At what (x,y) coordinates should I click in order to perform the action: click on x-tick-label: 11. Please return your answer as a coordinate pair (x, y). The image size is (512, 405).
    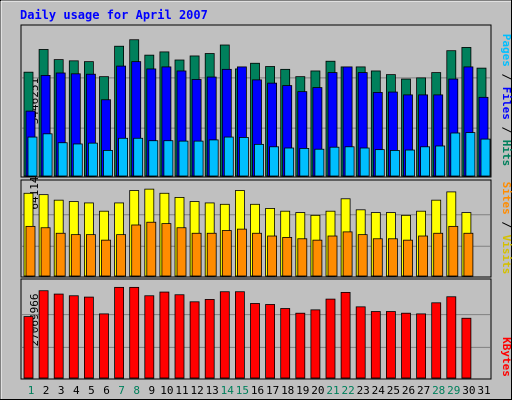
    Looking at the image, I should click on (181, 390).